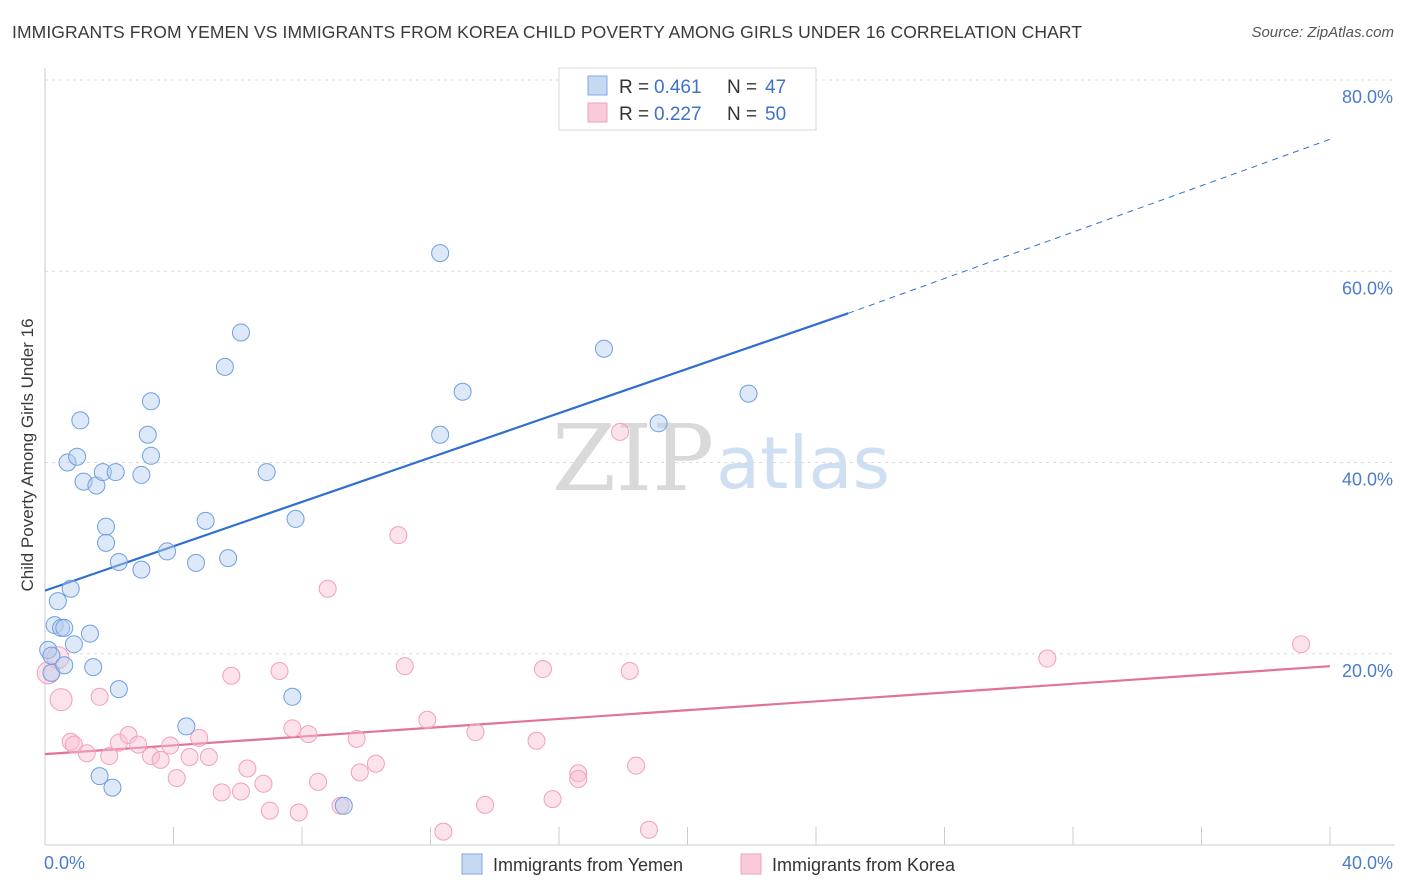 This screenshot has width=1406, height=892. Describe the element at coordinates (742, 87) in the screenshot. I see `legend-n-label-yemen: N =` at that location.